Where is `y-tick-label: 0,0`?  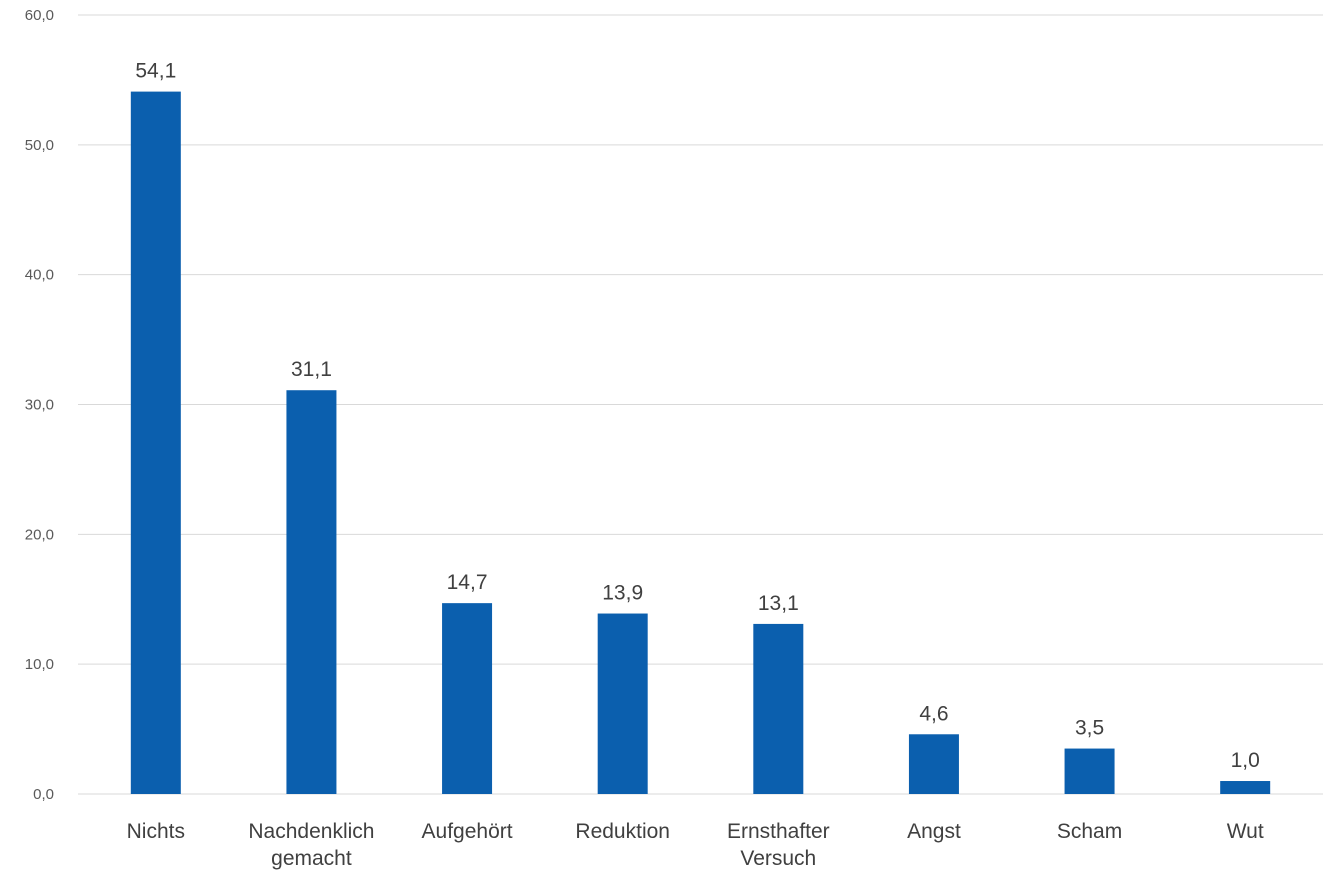
y-tick-label: 0,0 is located at coordinates (43, 794).